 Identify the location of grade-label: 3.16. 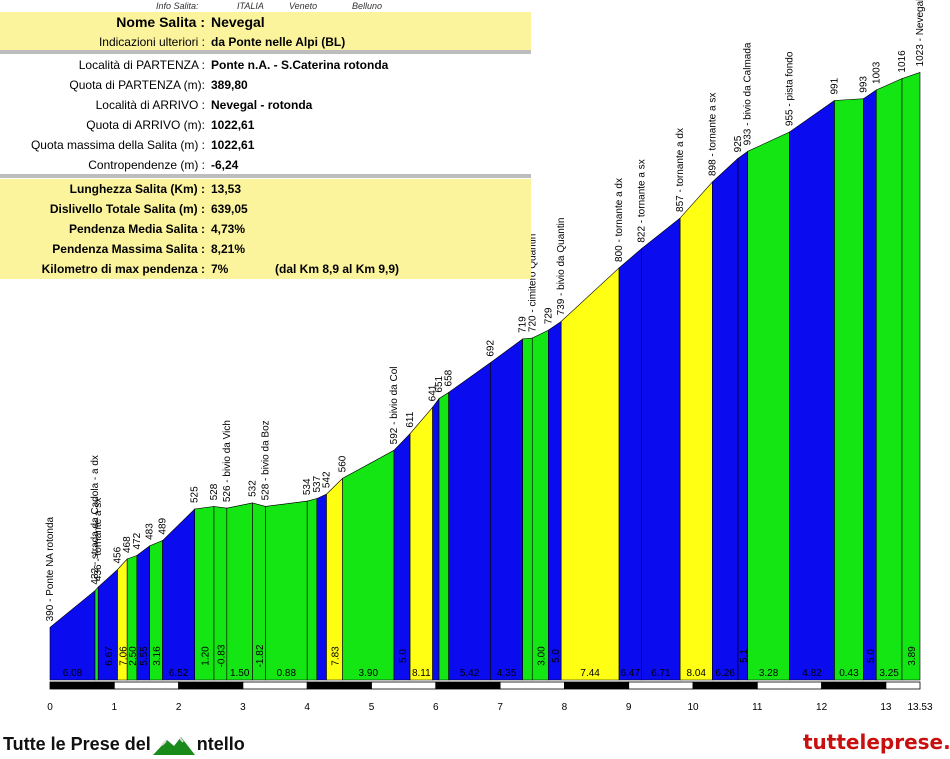
(157, 656).